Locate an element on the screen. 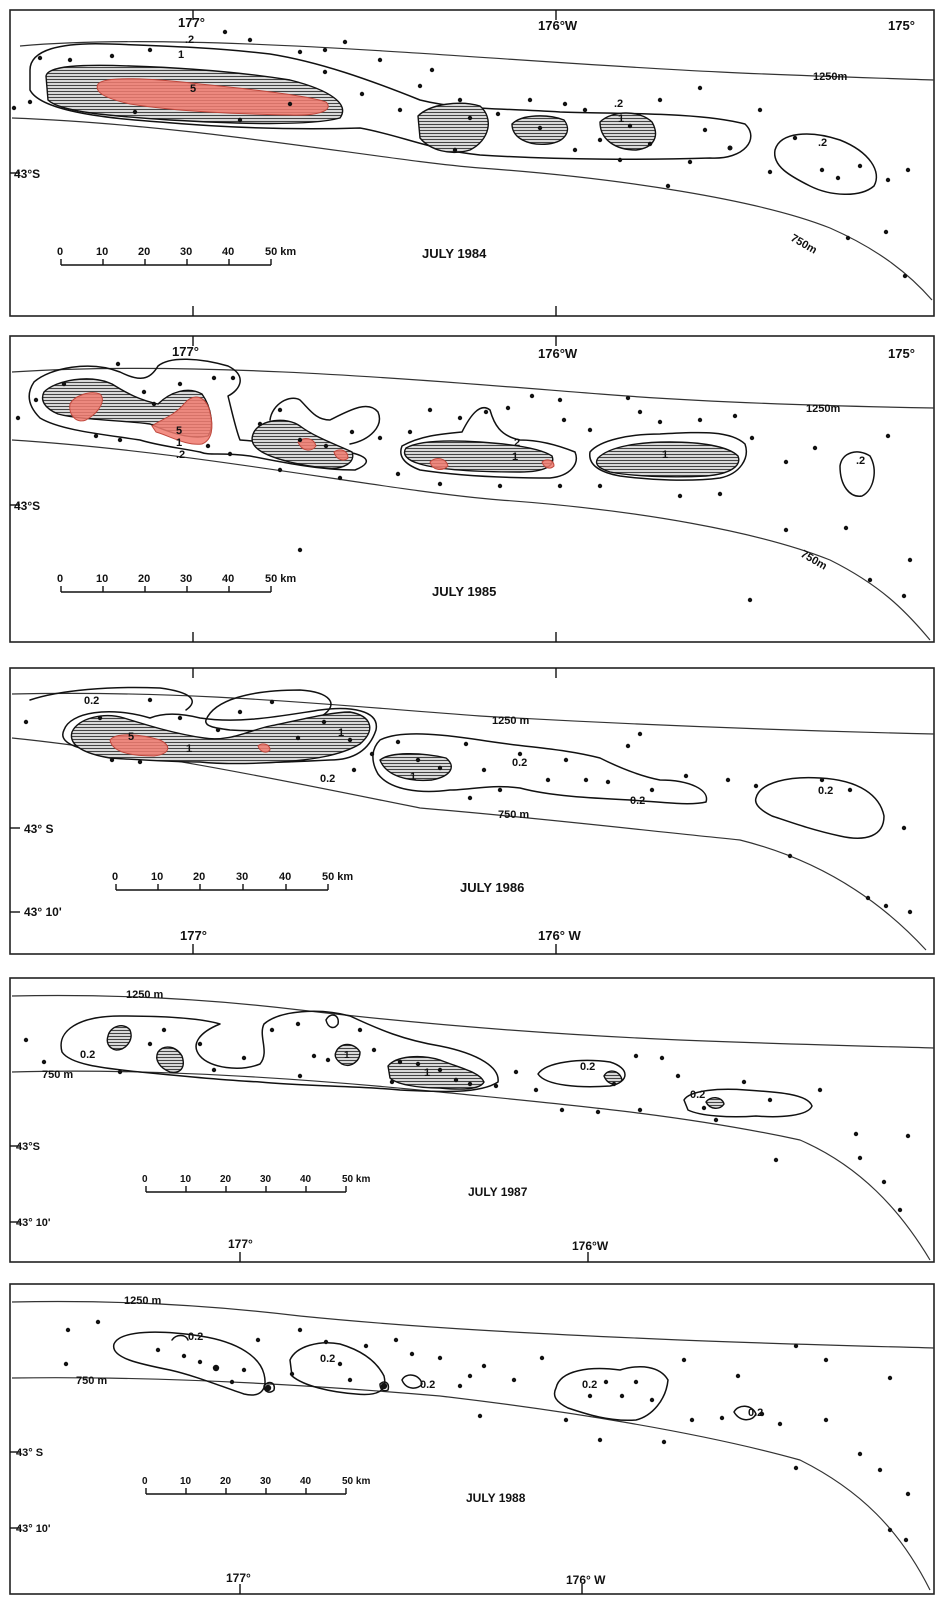 This screenshot has height=1598, width=936. depth-label: 750 m is located at coordinates (57, 1075).